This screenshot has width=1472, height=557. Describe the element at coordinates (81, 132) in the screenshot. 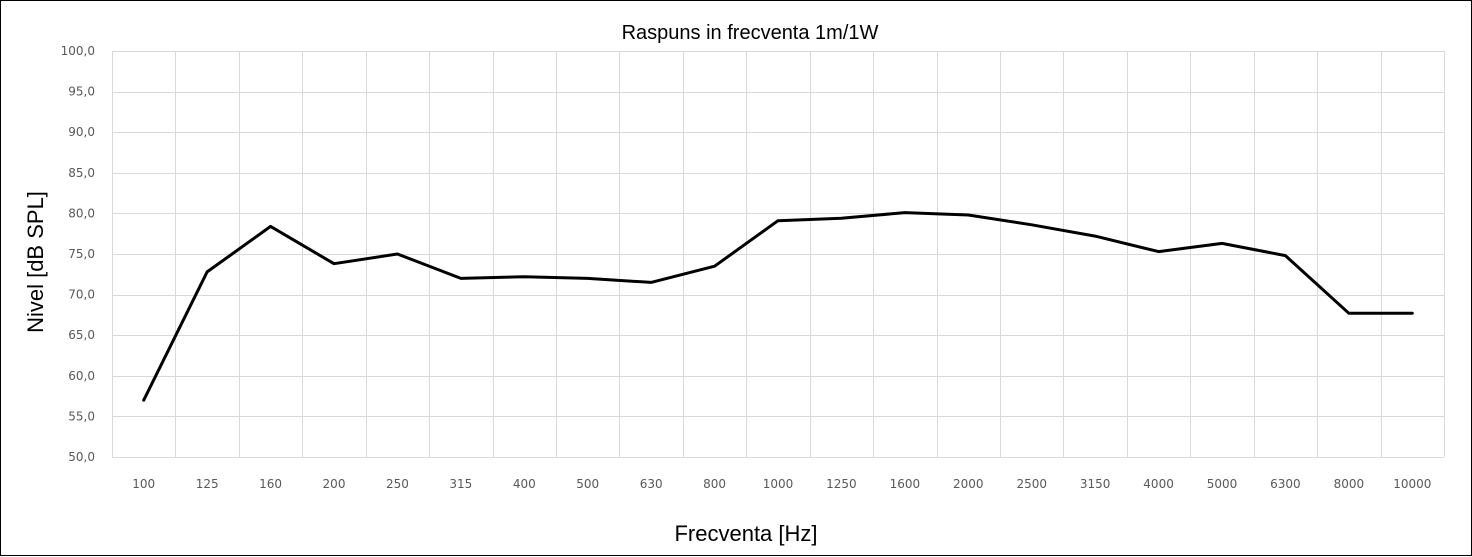

I see `y-tick-label: 90,0` at that location.